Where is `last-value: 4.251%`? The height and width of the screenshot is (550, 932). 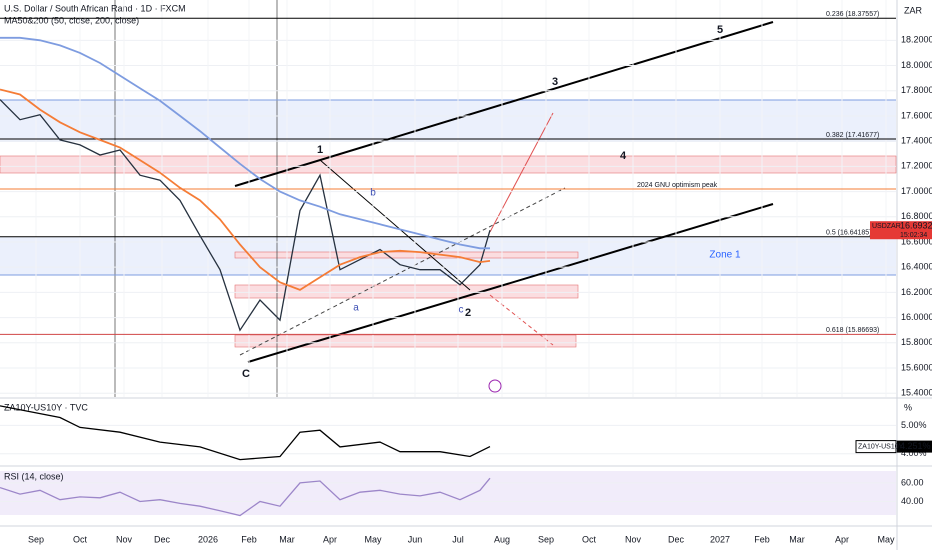 last-value: 4.251% is located at coordinates (915, 446).